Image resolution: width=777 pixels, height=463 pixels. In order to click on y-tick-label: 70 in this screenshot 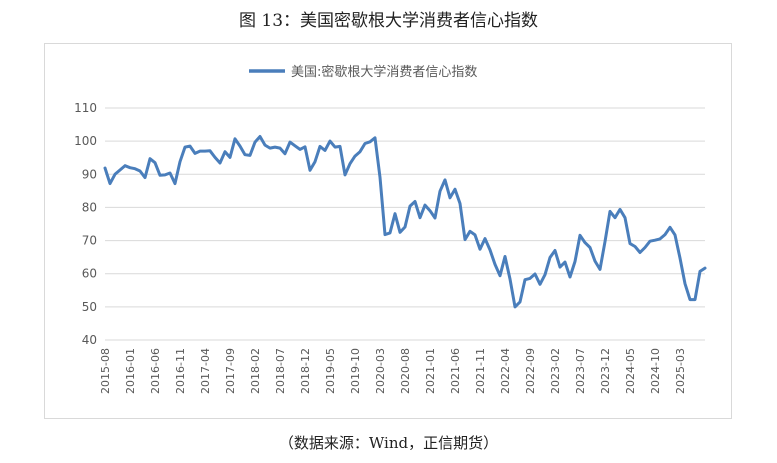, I will do `click(89, 241)`.